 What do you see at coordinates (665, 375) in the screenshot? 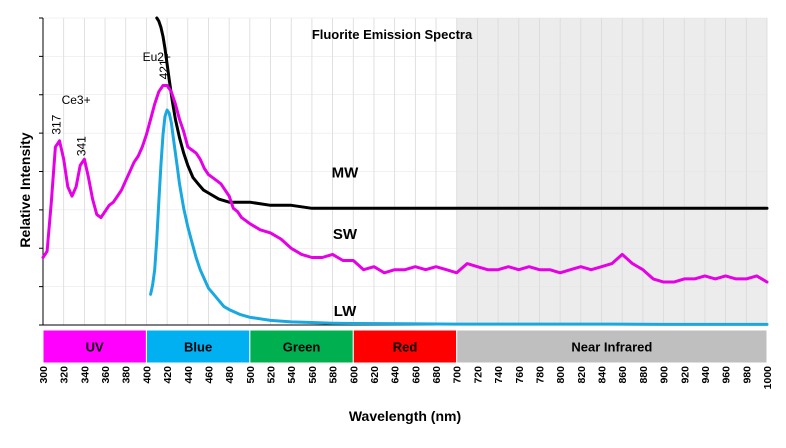
I see `x-tick-label: 900` at bounding box center [665, 375].